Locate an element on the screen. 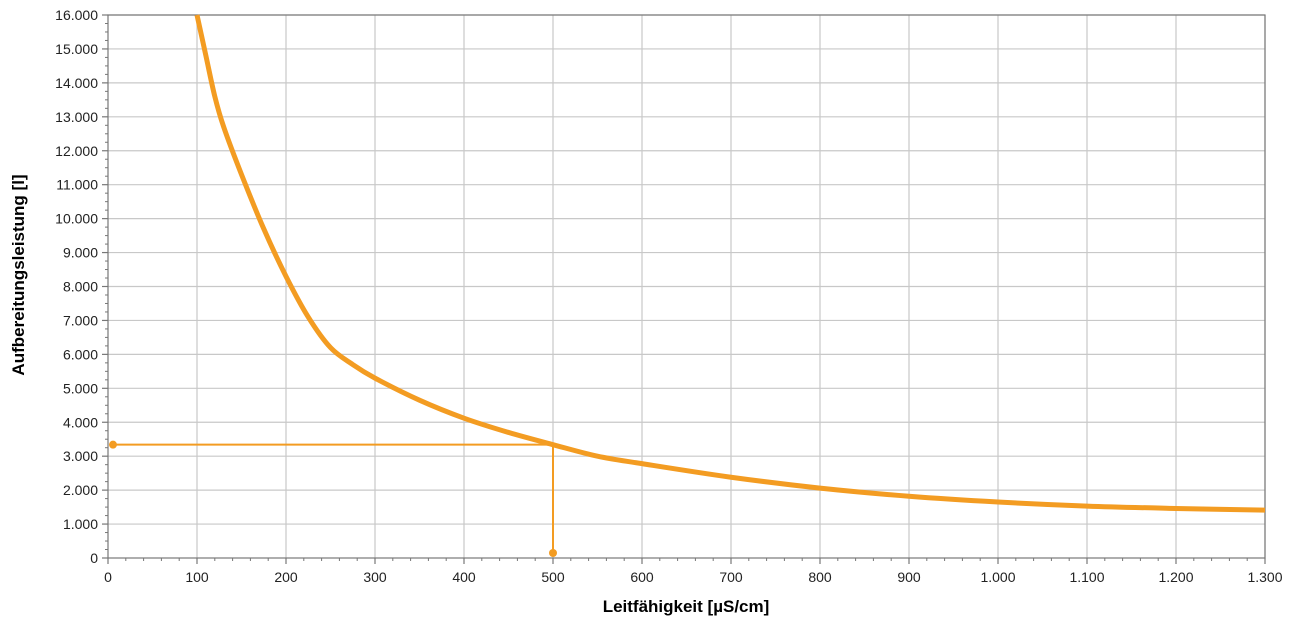 This screenshot has height=619, width=1295. y-tick-label: 14.000 is located at coordinates (76, 83).